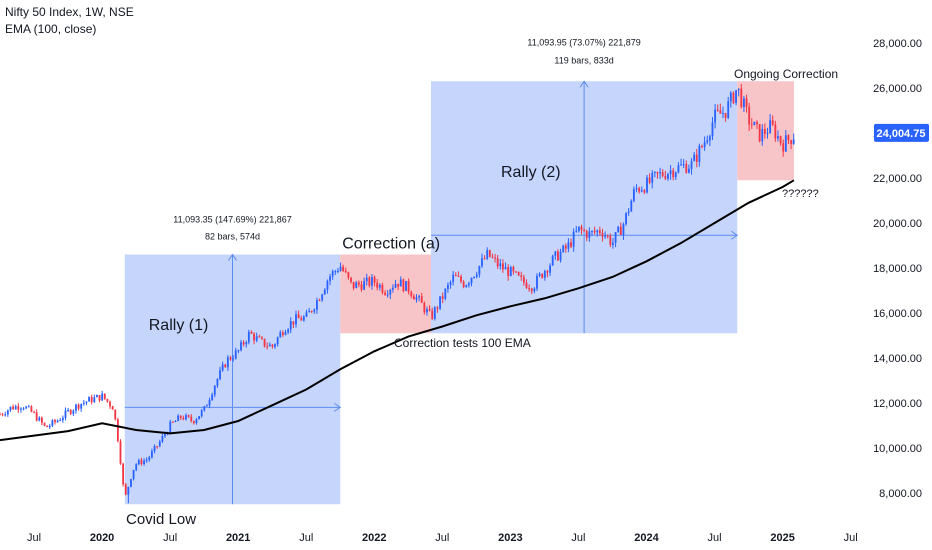  I want to click on x-tick-label: 2025, so click(782, 538).